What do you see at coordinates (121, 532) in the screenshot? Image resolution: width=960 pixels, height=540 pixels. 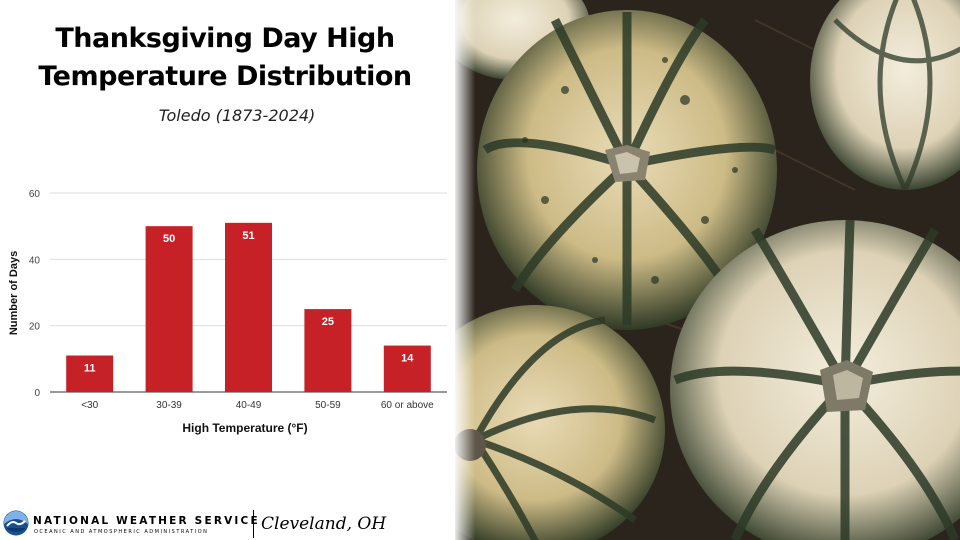 I see `org-subtitle: OCEANIC AND ATMOSPHERIC ADMINISTRATION` at bounding box center [121, 532].